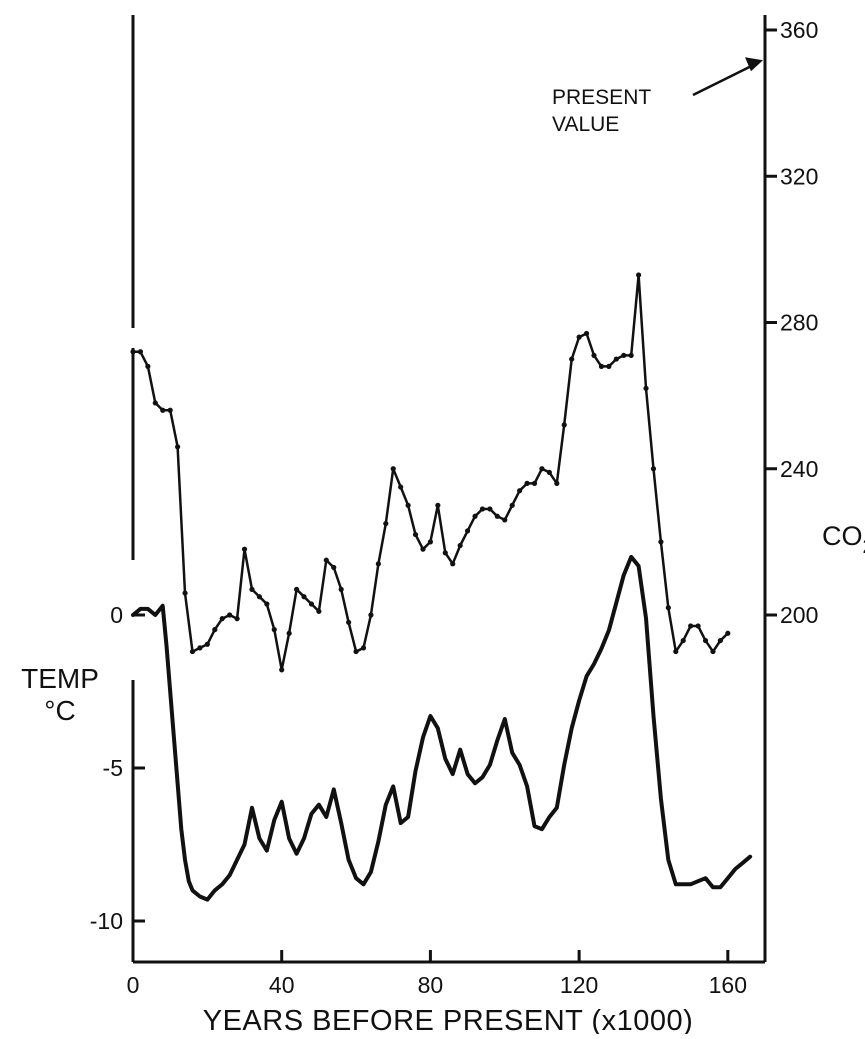 This screenshot has height=1039, width=865. What do you see at coordinates (585, 124) in the screenshot?
I see `annotation-line2: VALUE` at bounding box center [585, 124].